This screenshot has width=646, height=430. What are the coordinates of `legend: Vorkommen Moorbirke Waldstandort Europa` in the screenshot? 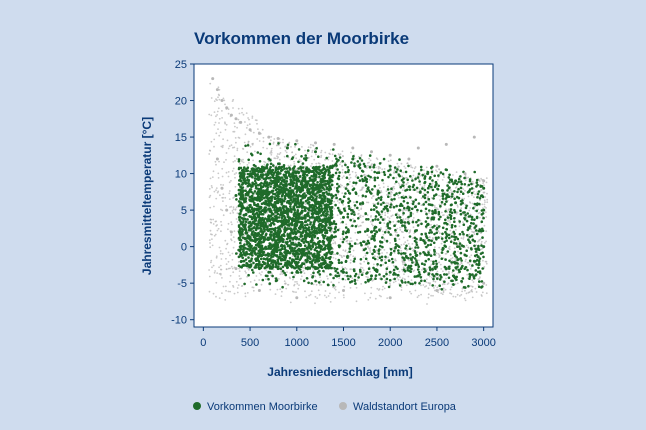 It's located at (325, 407).